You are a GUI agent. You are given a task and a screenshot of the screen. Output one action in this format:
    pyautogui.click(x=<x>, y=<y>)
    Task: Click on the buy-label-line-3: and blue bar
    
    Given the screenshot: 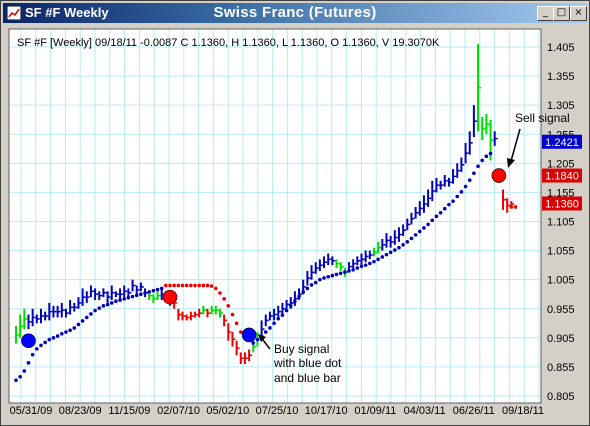 What is the action you would take?
    pyautogui.click(x=307, y=378)
    